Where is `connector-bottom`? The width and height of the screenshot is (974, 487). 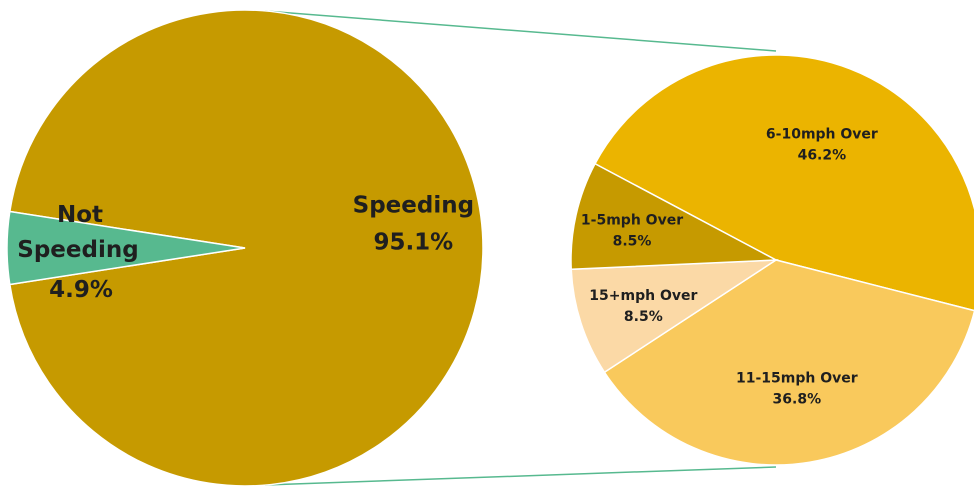 connector-bottom is located at coordinates (520, 476).